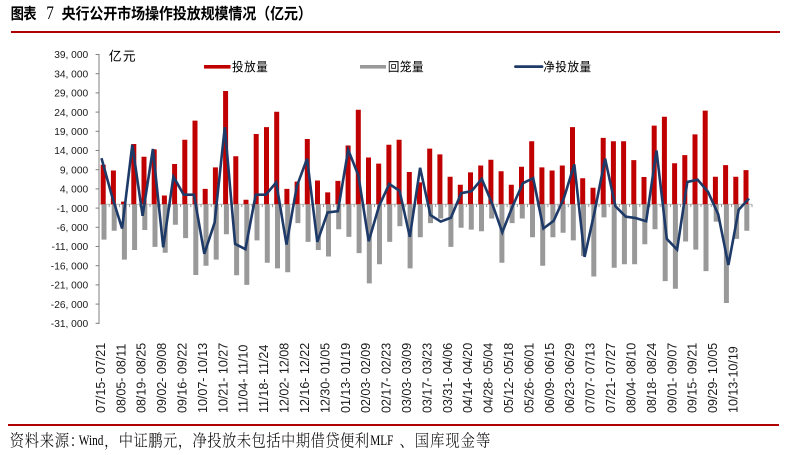  I want to click on svg-text: 06/23- 06/29, so click(570, 378).